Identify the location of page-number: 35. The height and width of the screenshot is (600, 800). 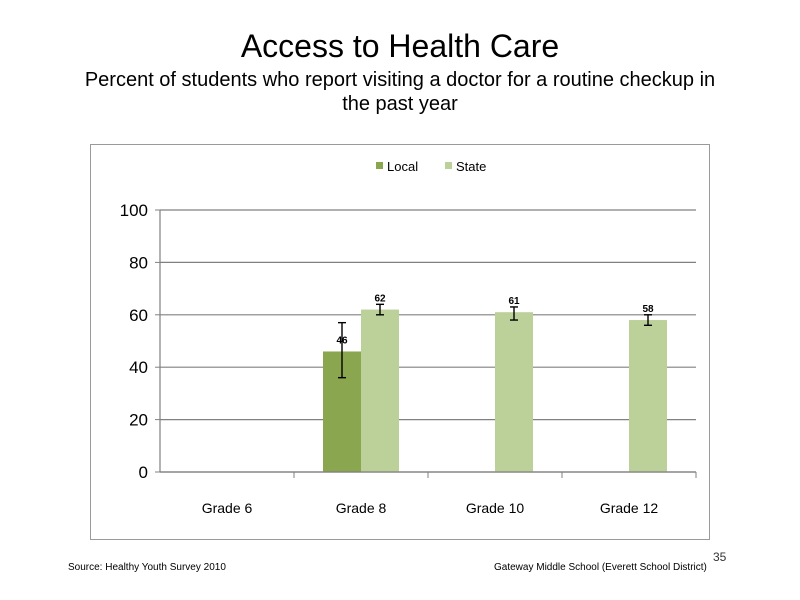
(720, 557).